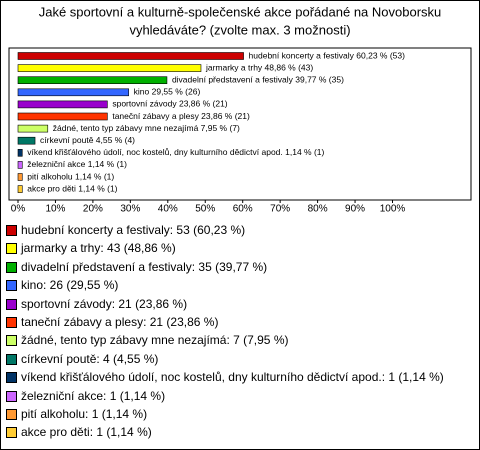  Describe the element at coordinates (55, 209) in the screenshot. I see `x-tick-label: 10%` at that location.